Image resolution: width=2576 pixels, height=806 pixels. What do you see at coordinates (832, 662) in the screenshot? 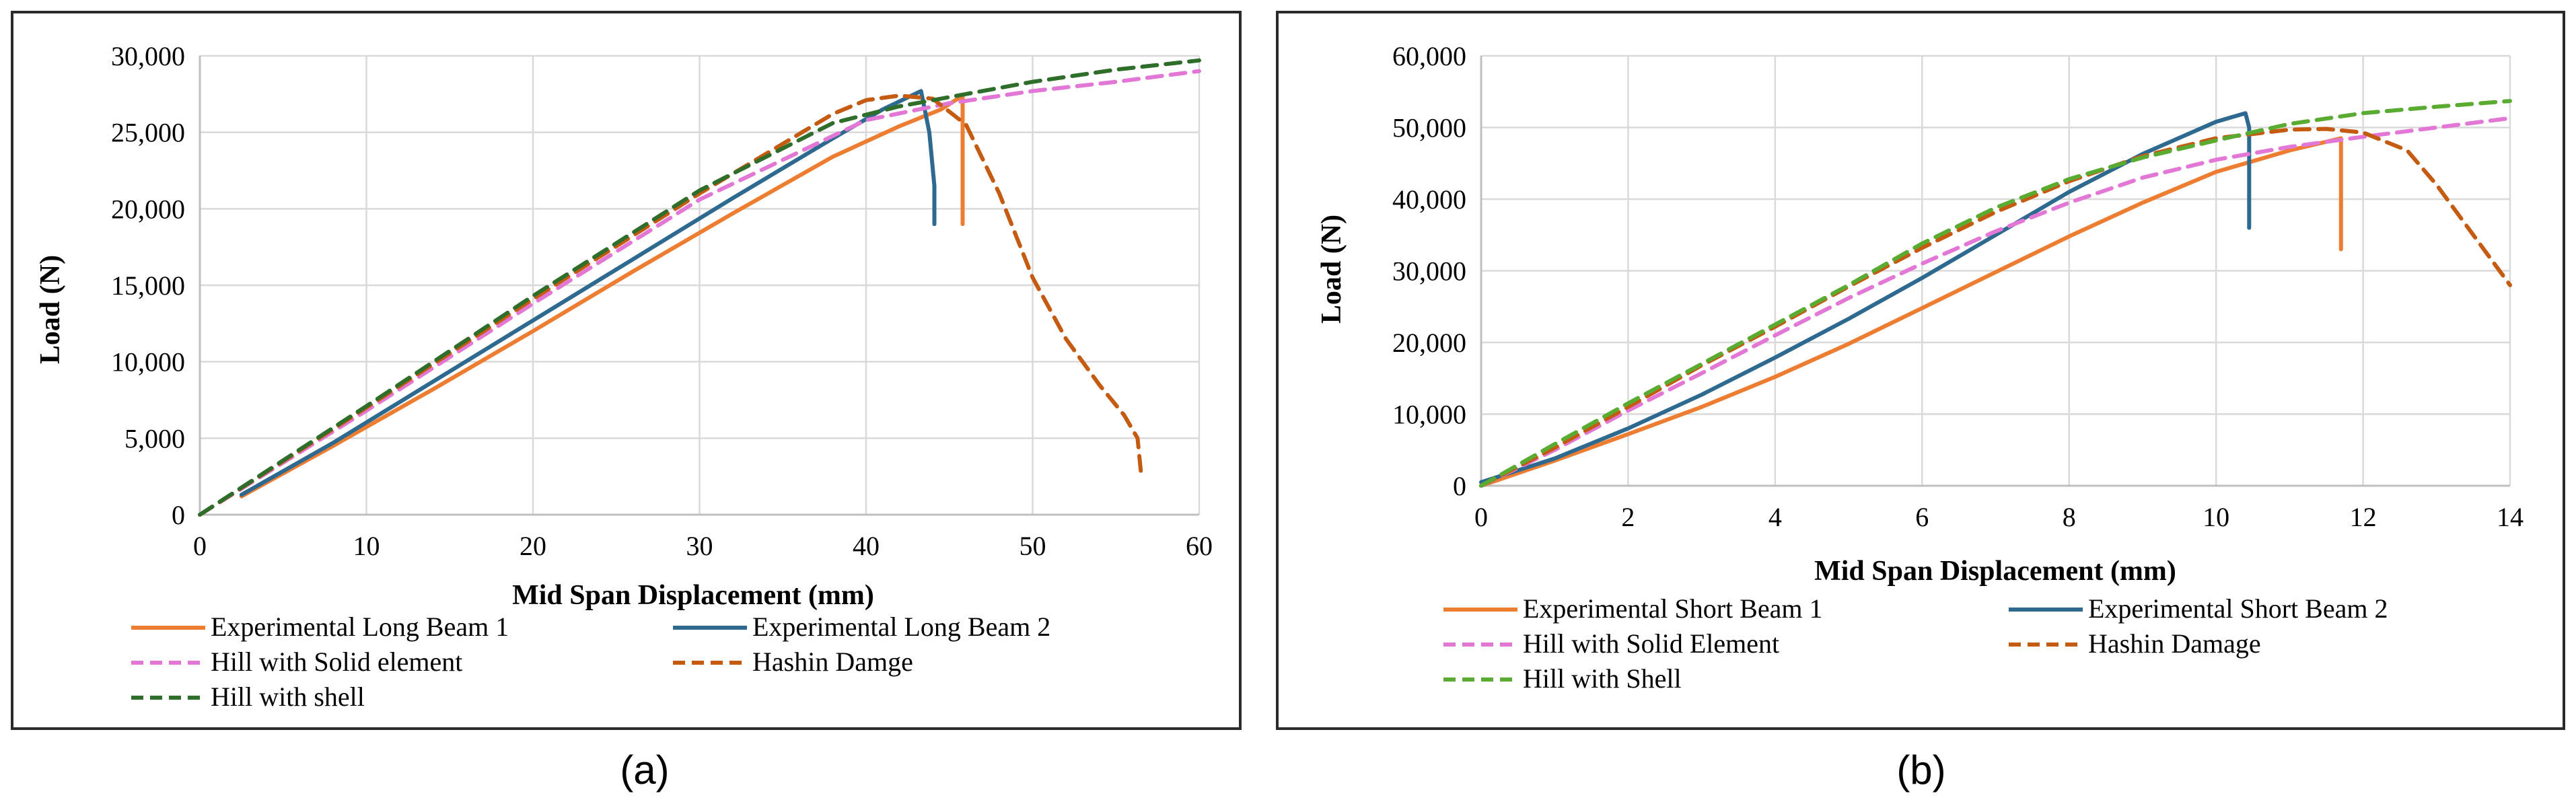
I see `legend-label-4: Hashin Damge` at bounding box center [832, 662].